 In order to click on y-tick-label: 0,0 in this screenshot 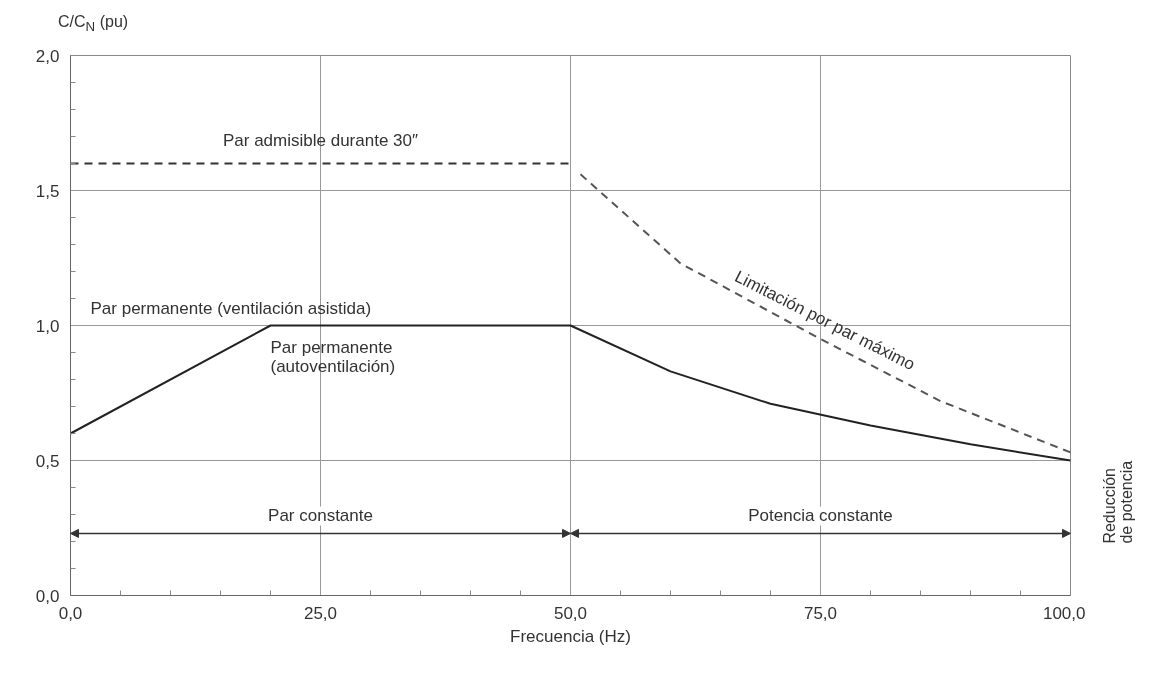, I will do `click(47, 596)`.